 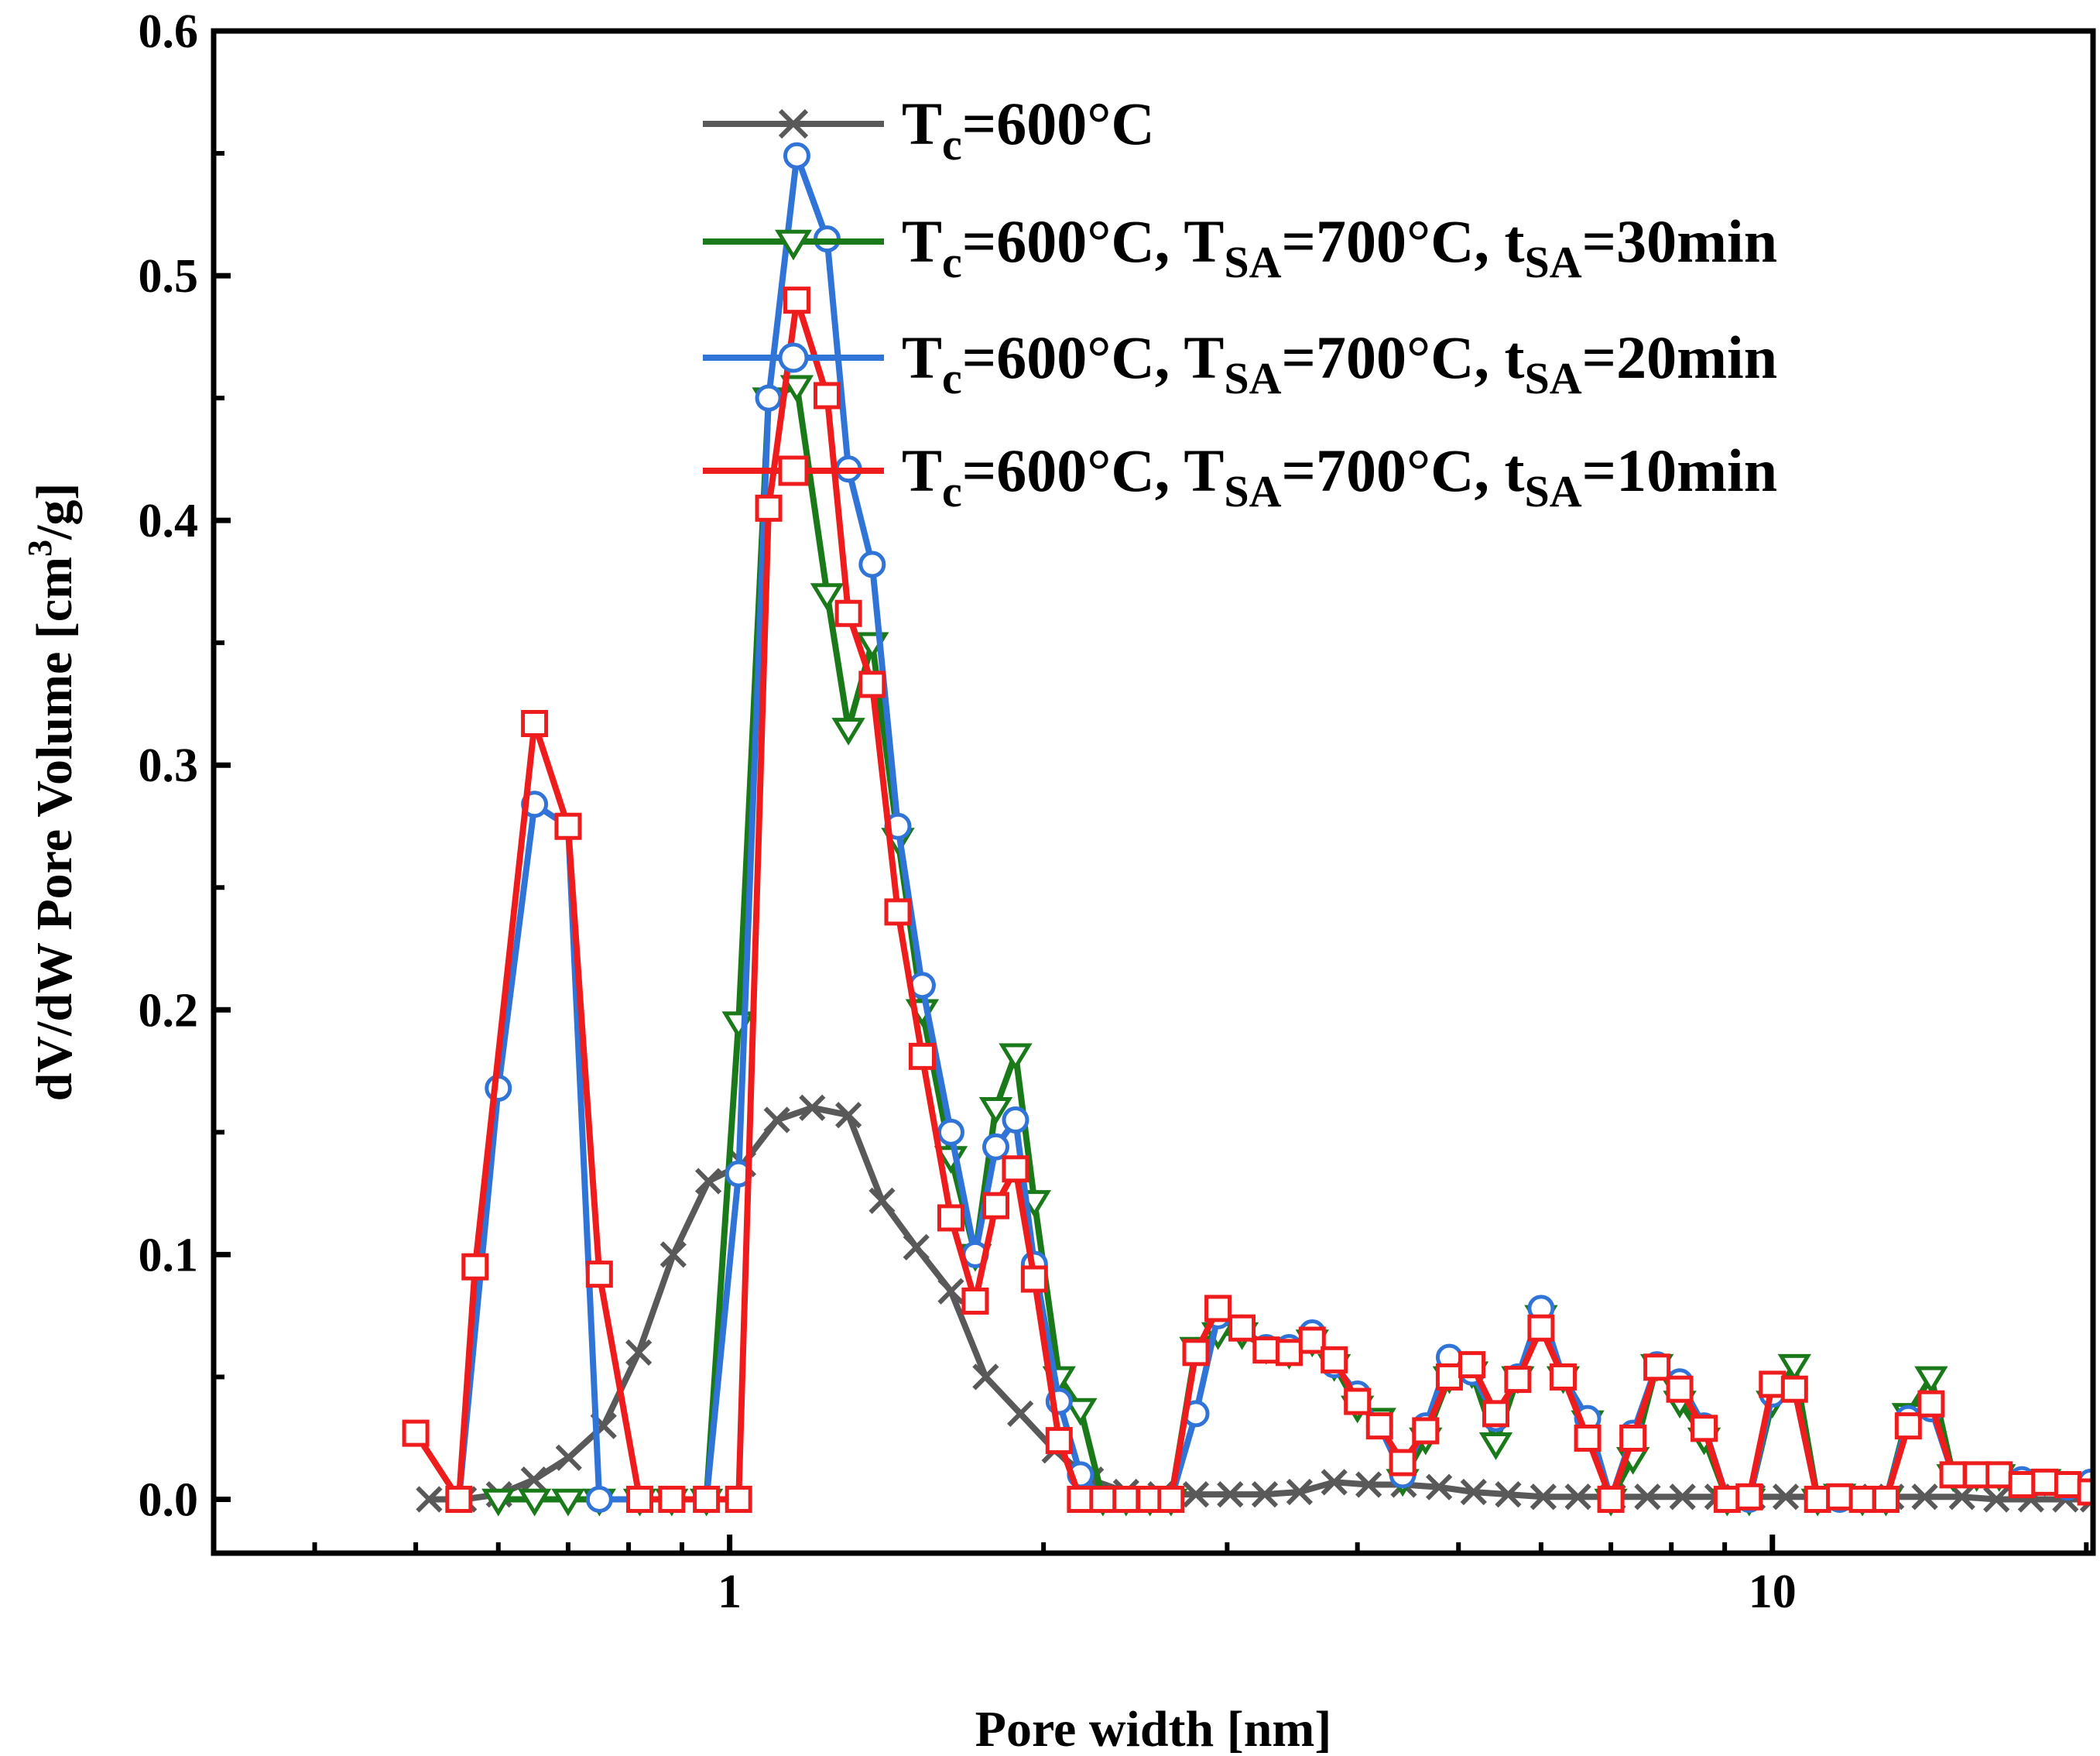 I want to click on legend-label: Tc=600°C, so click(x=1028, y=130).